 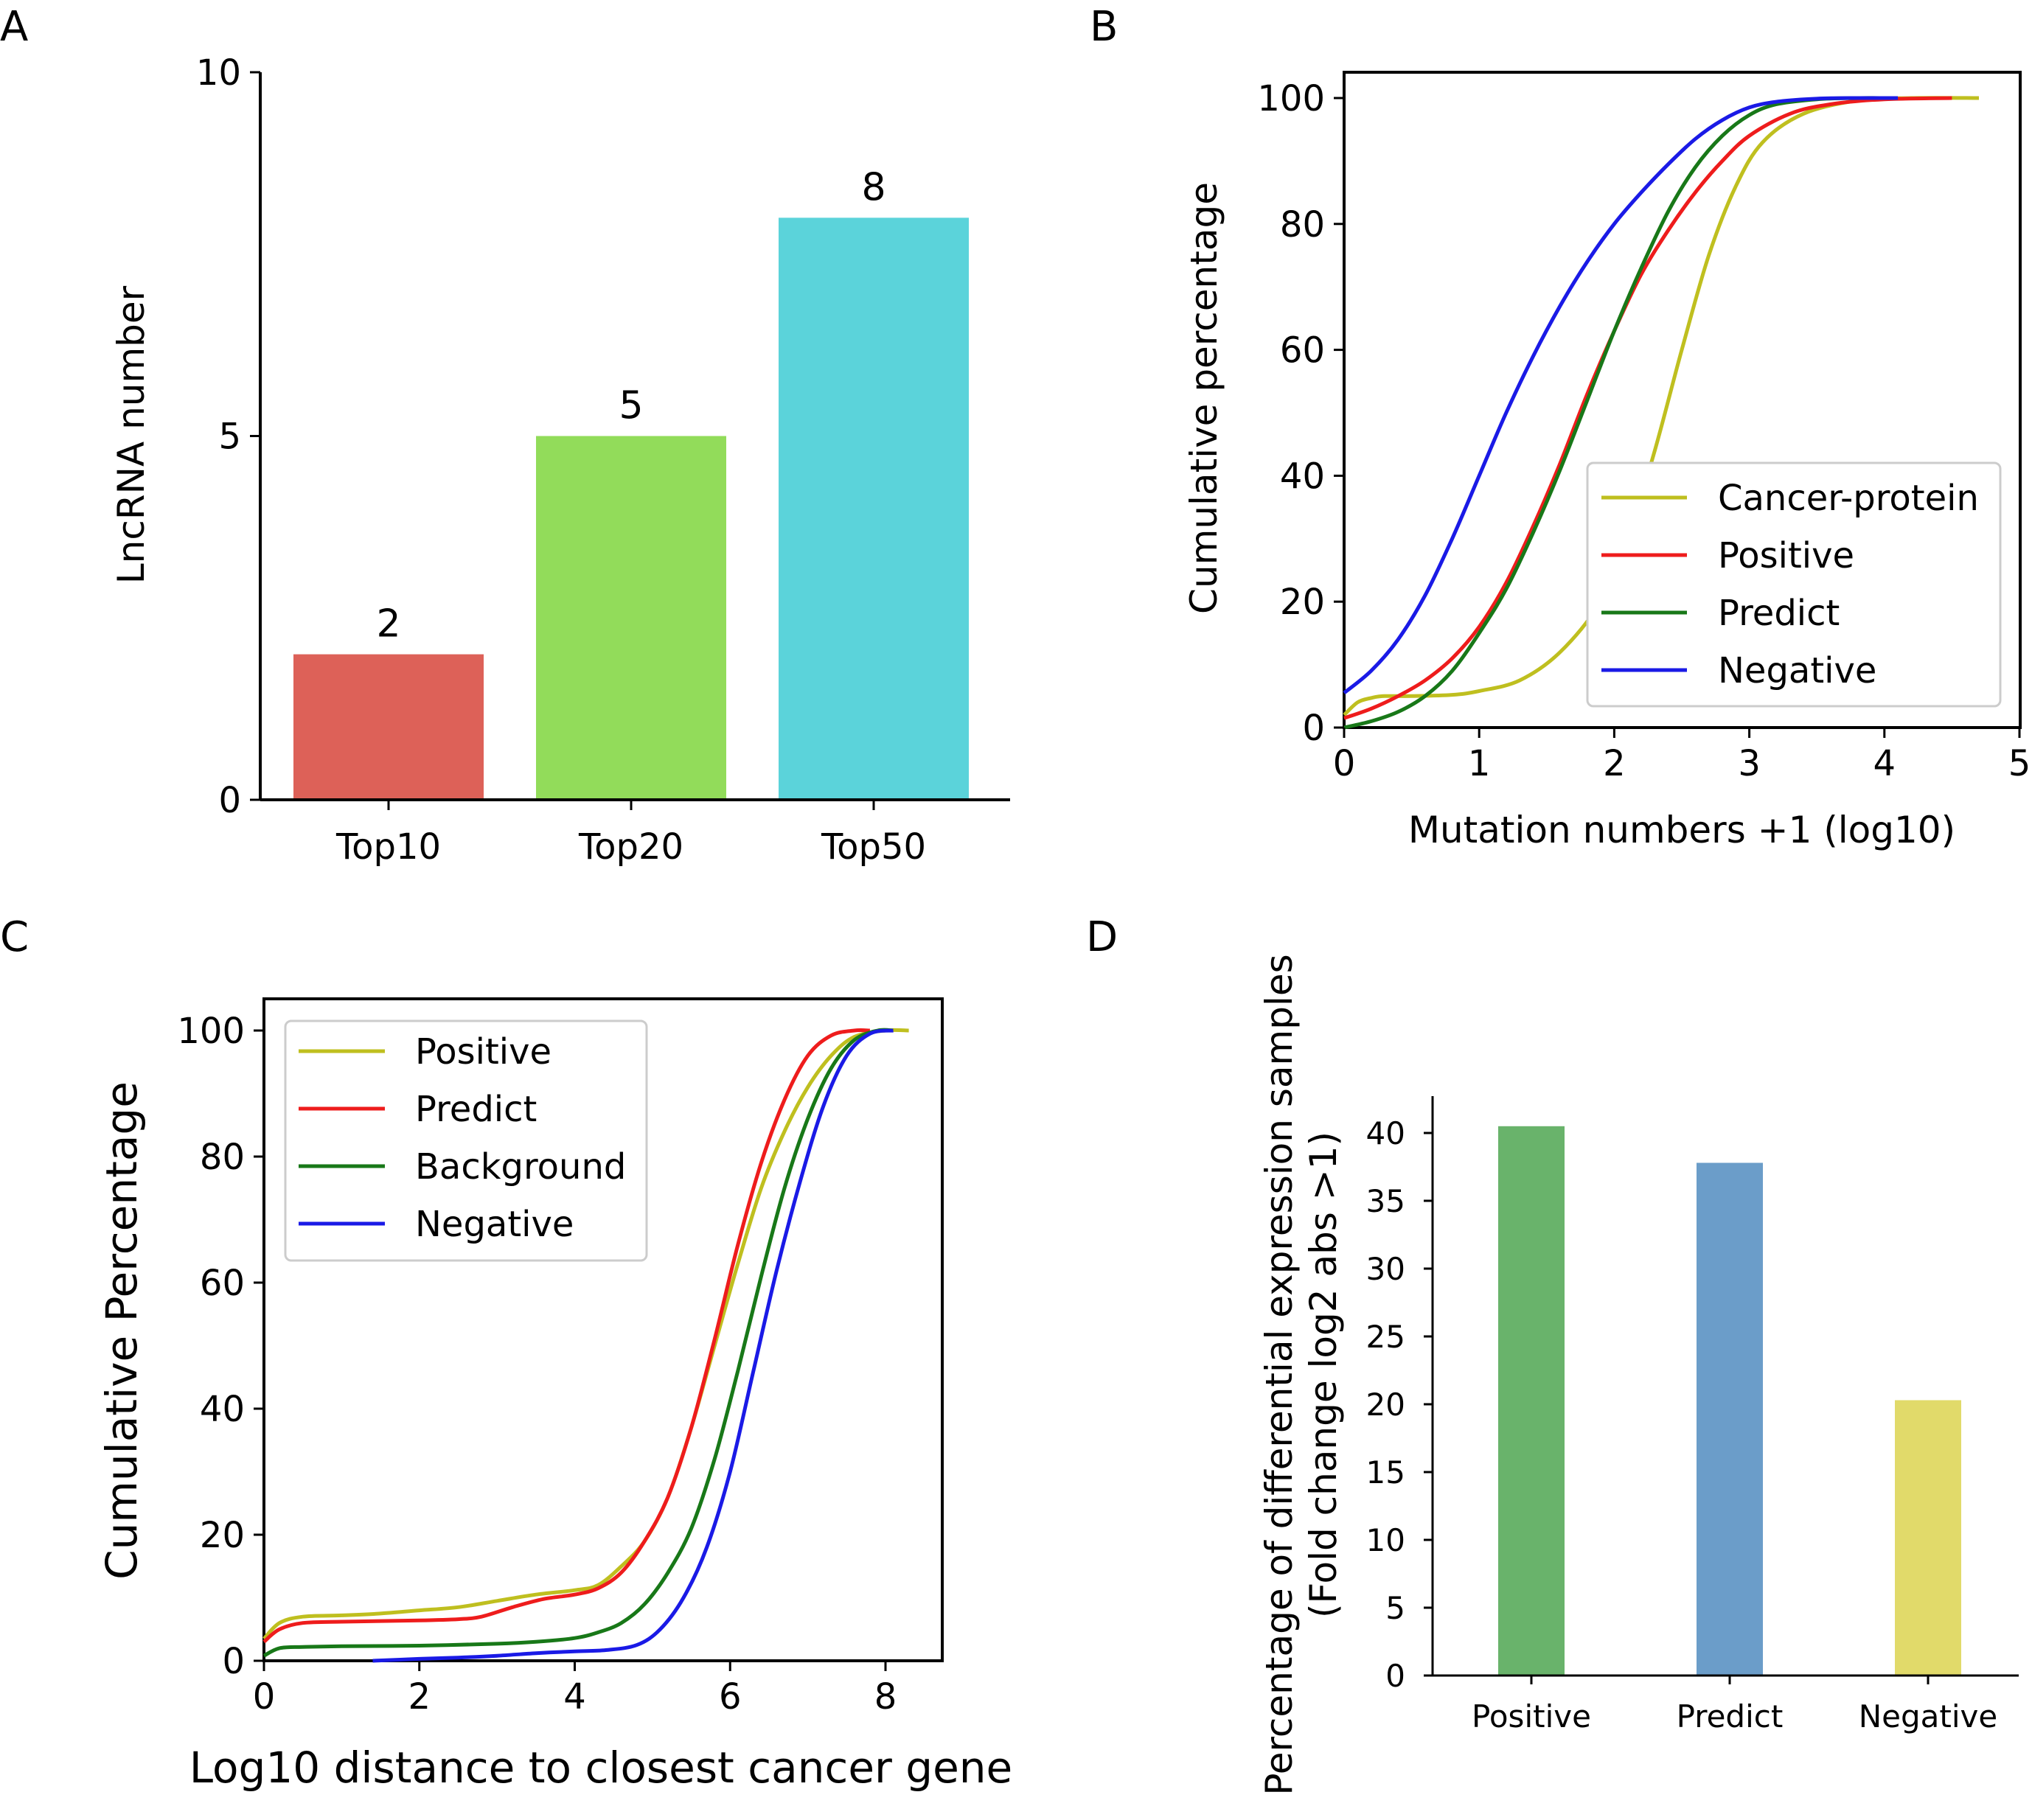 I want to click on panel-b-line-negative, so click(x=1621, y=395).